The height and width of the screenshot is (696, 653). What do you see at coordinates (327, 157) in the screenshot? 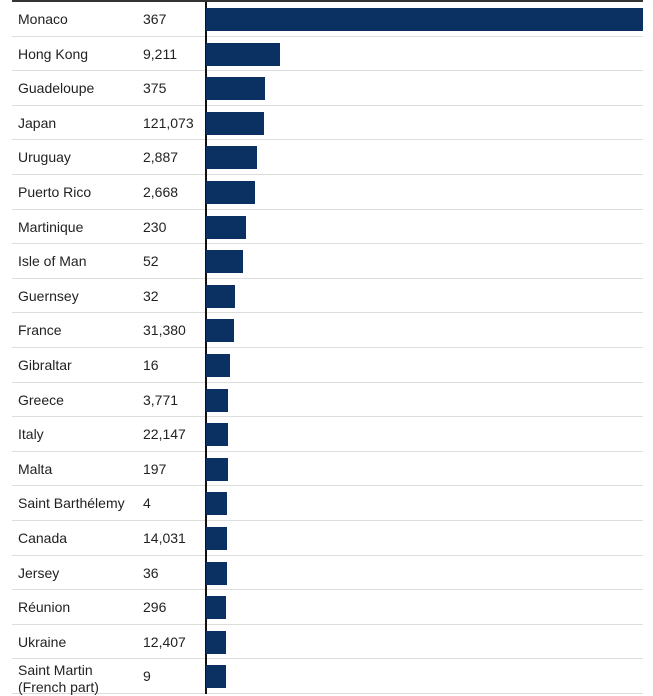
I see `table-row: Uruguay 2,887` at bounding box center [327, 157].